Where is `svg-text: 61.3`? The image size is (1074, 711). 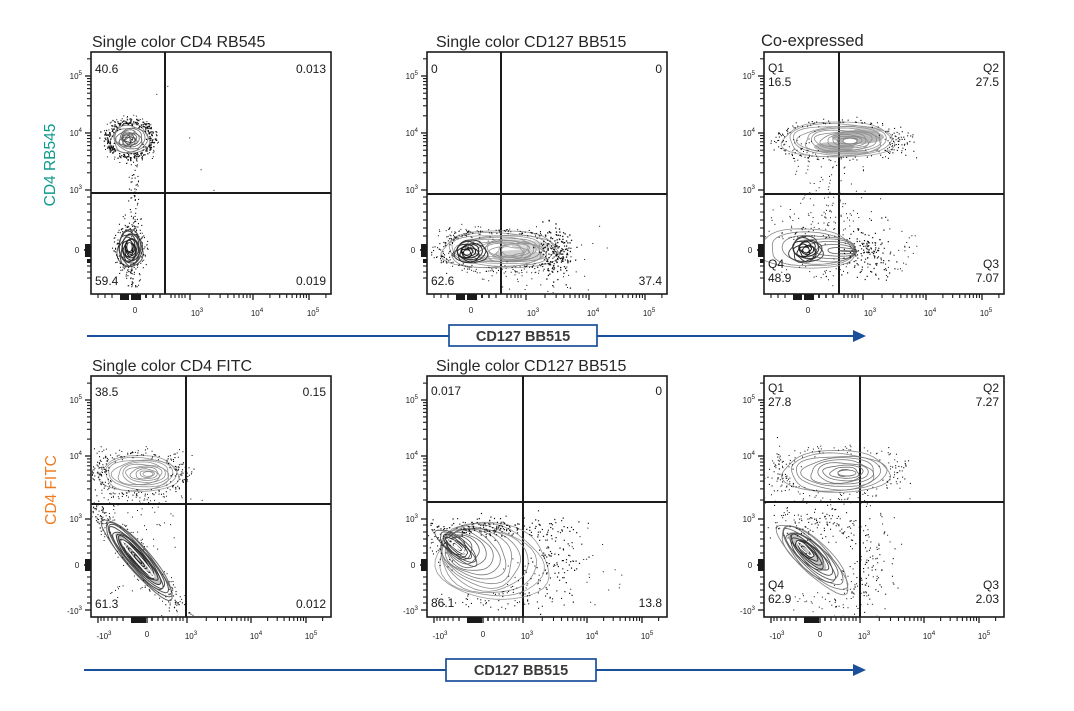 svg-text: 61.3 is located at coordinates (107, 604).